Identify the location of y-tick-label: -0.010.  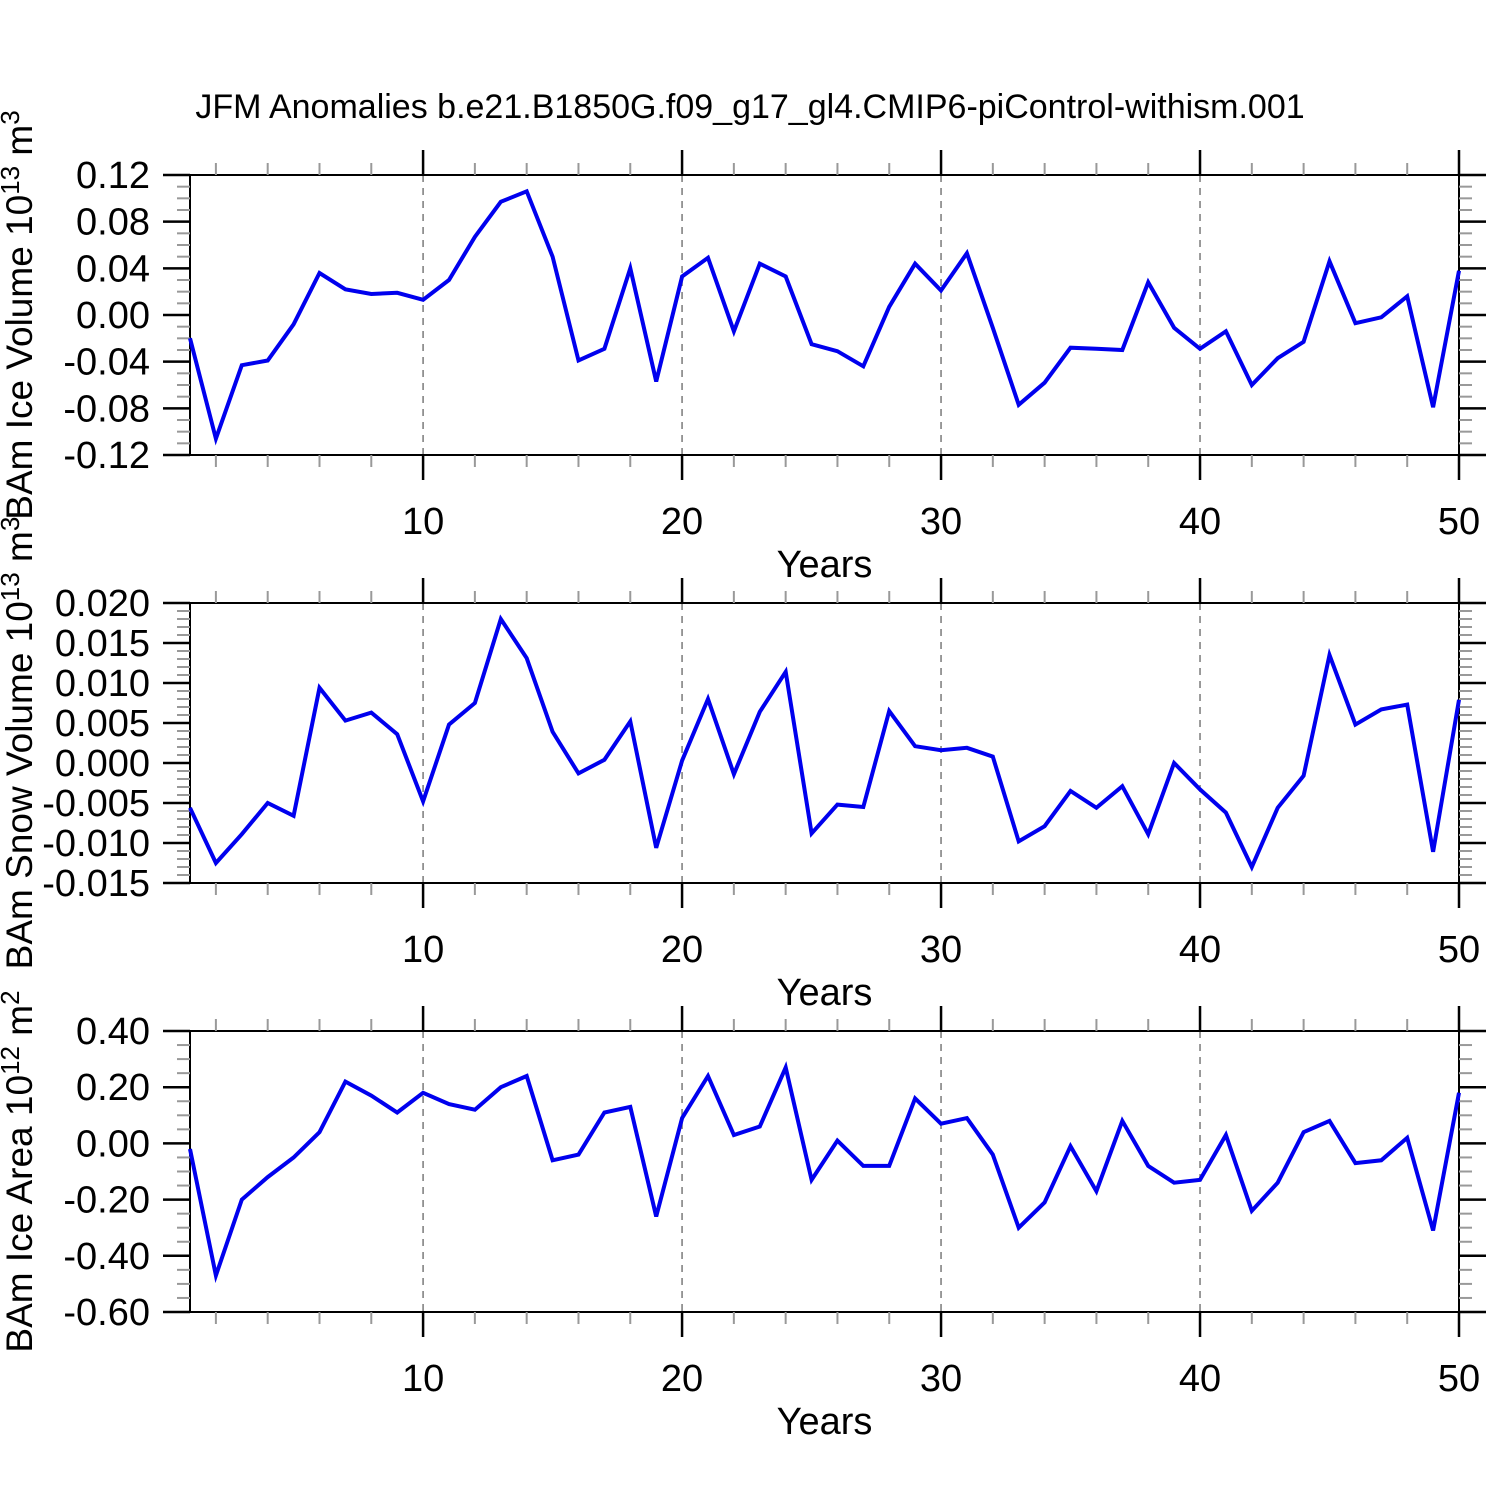
(96, 844).